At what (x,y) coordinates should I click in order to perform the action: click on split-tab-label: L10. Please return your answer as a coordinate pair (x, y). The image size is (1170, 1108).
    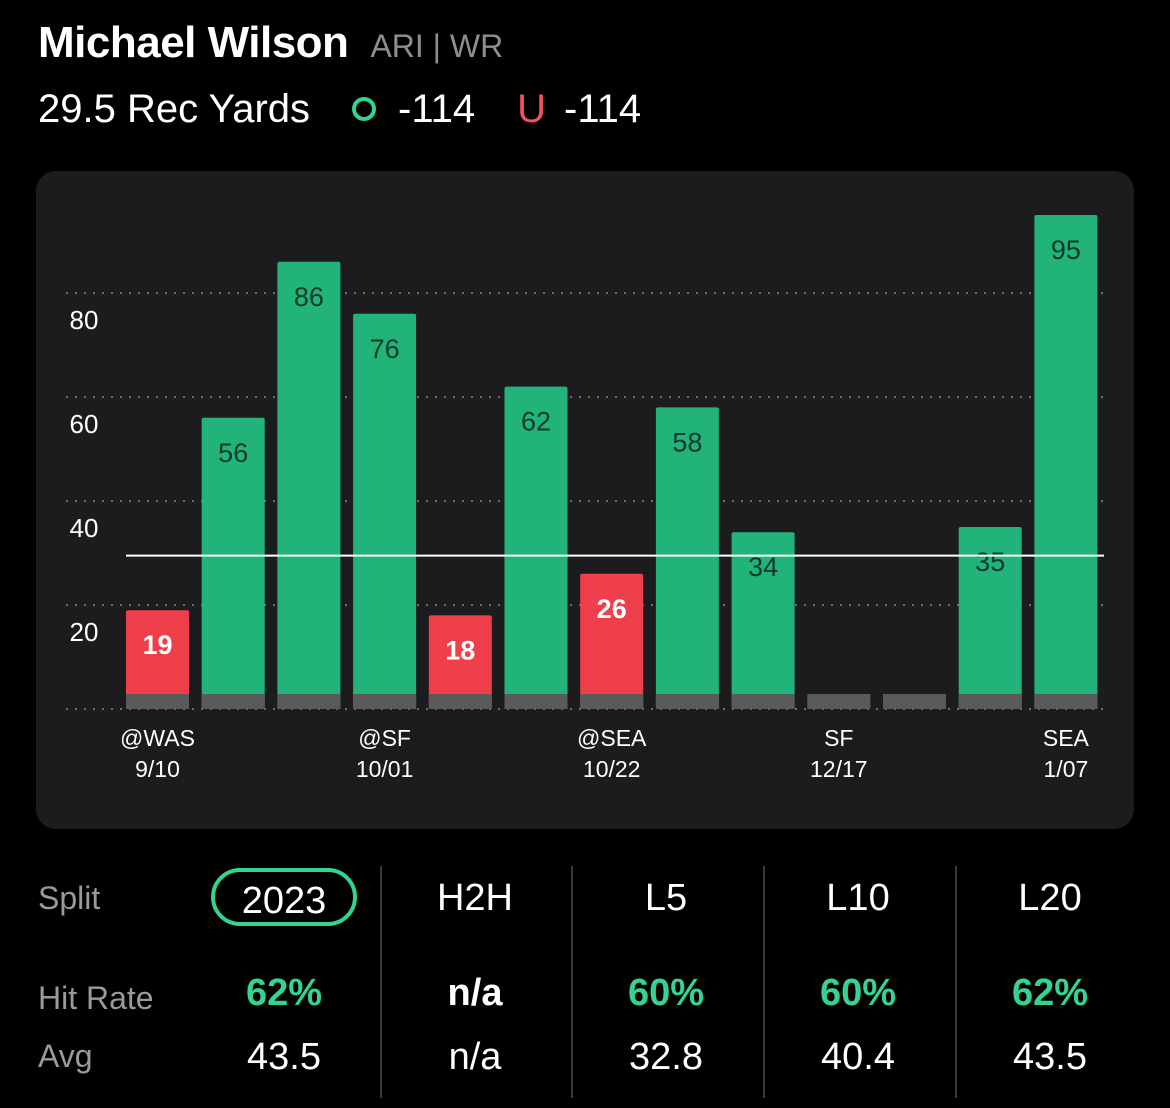
    Looking at the image, I should click on (858, 898).